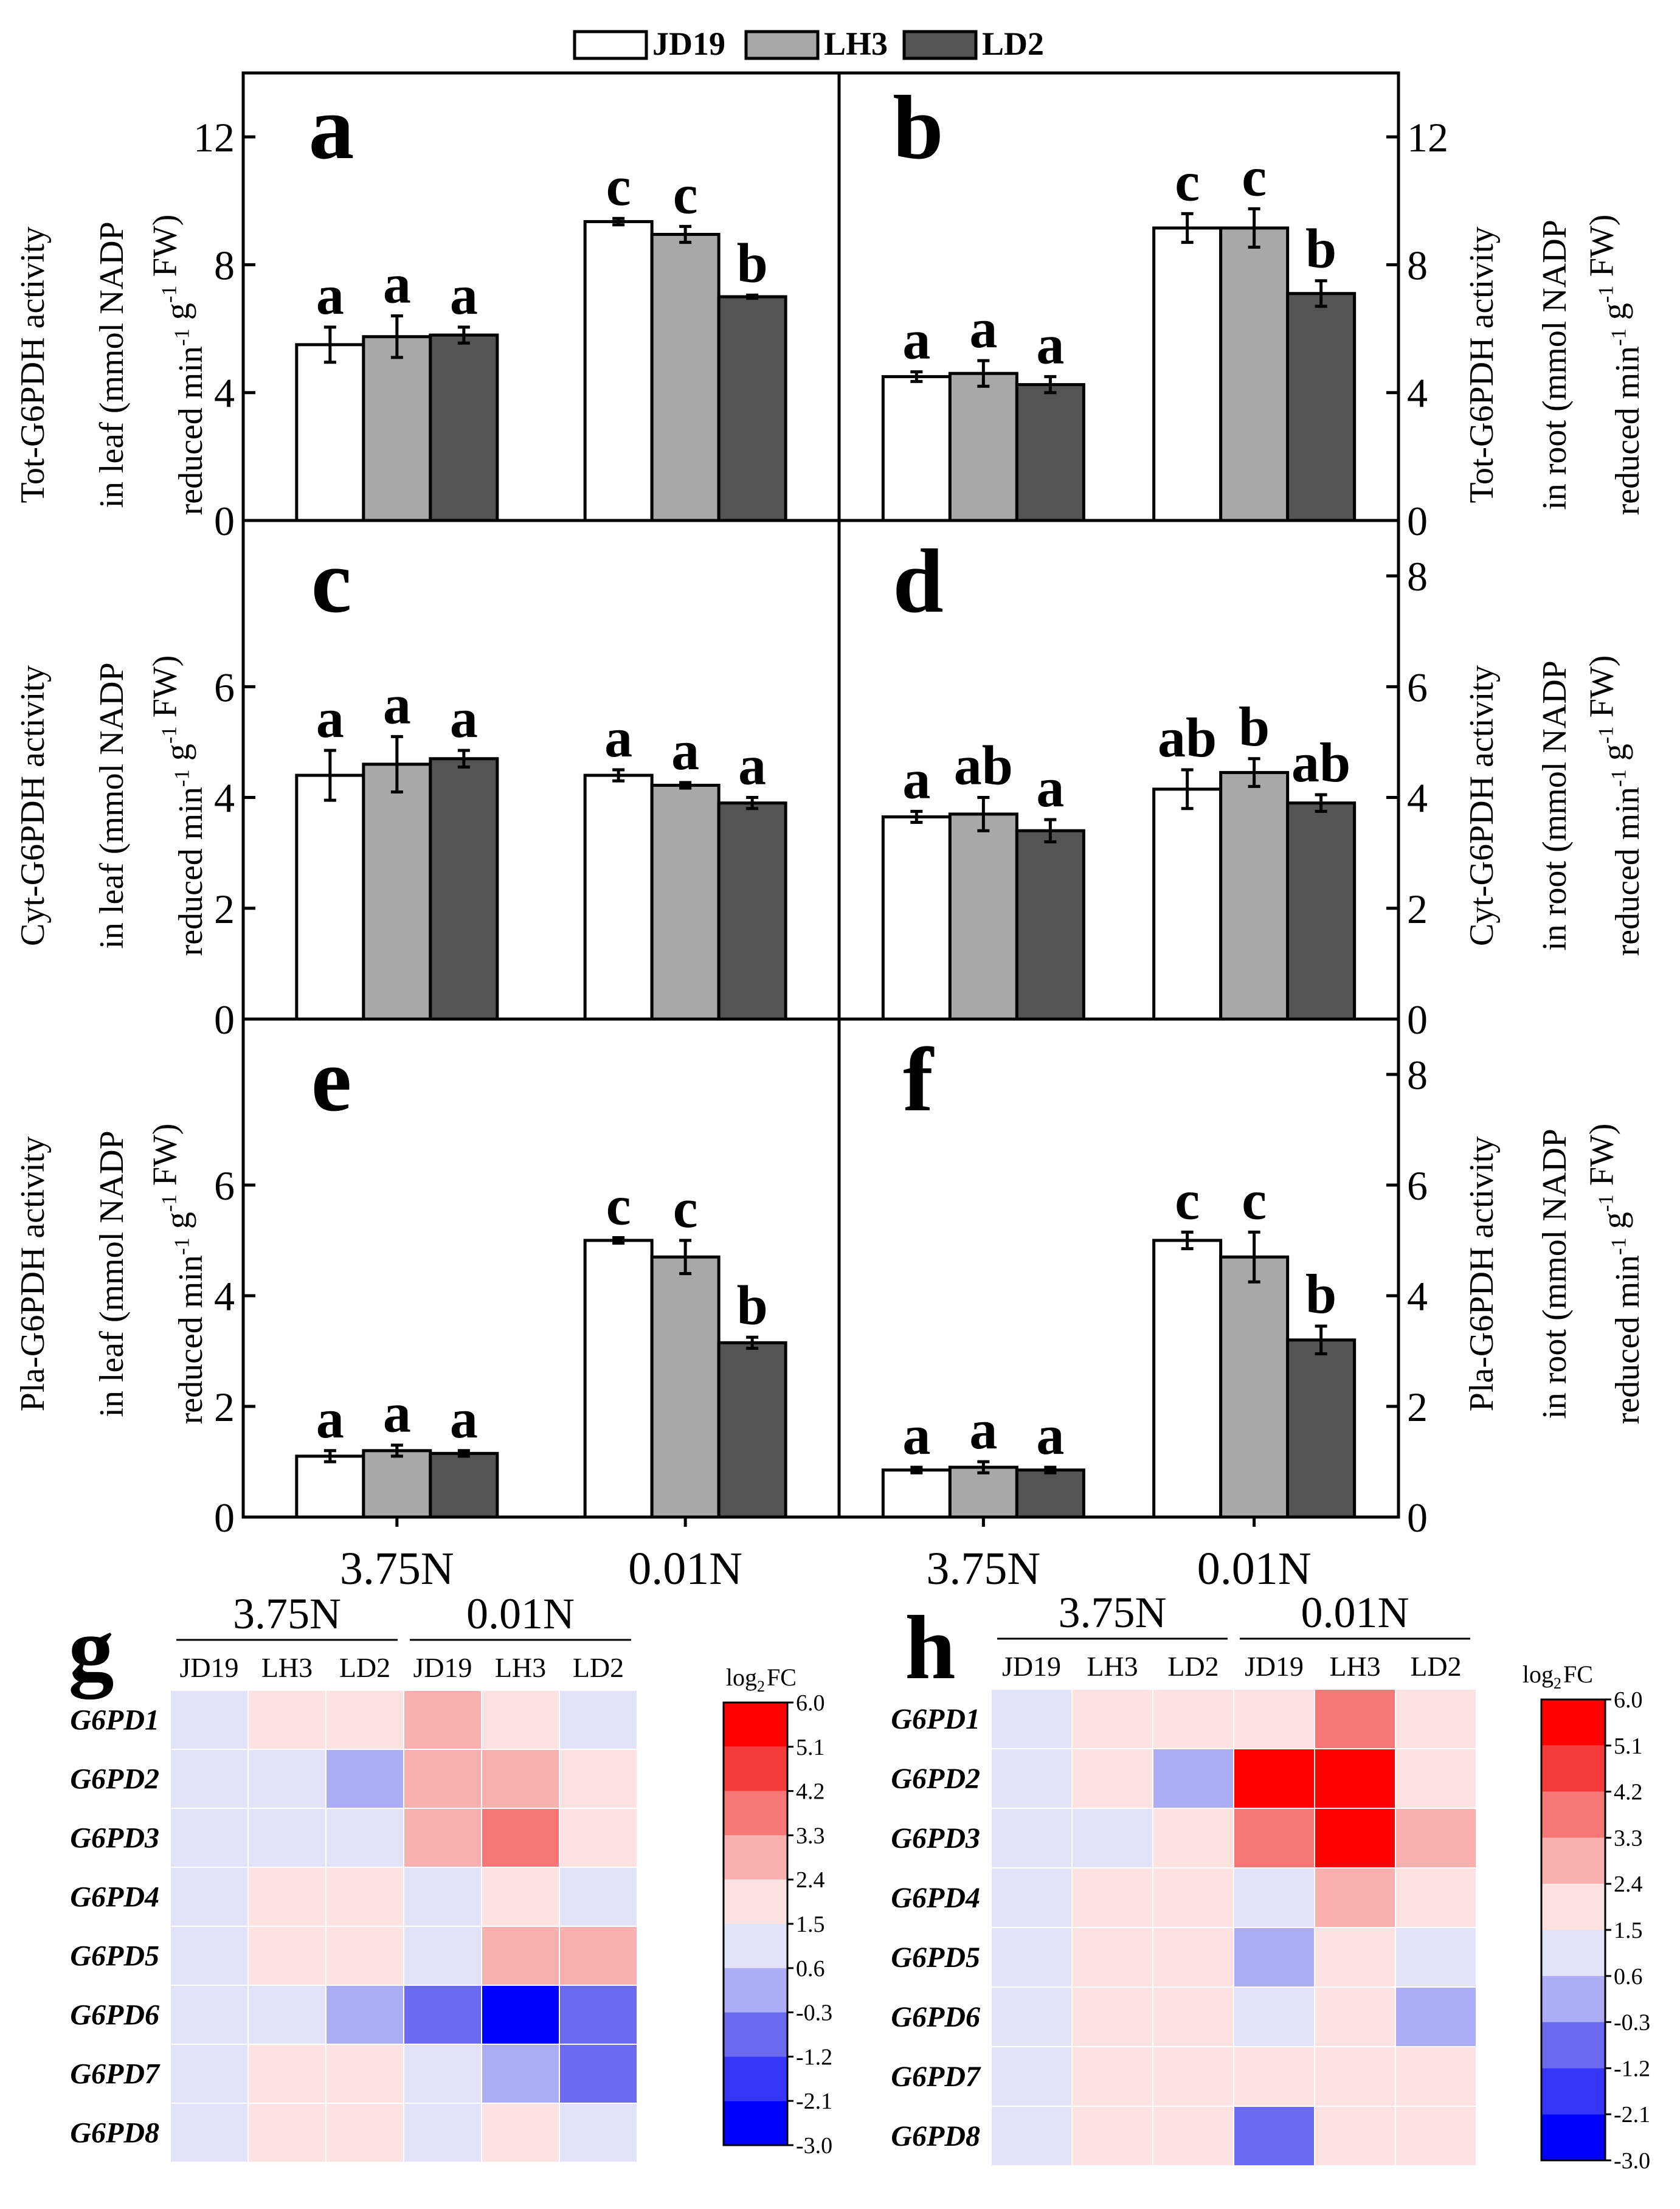 The height and width of the screenshot is (2209, 1680). I want to click on legend-item-lh3: LH3, so click(816, 44).